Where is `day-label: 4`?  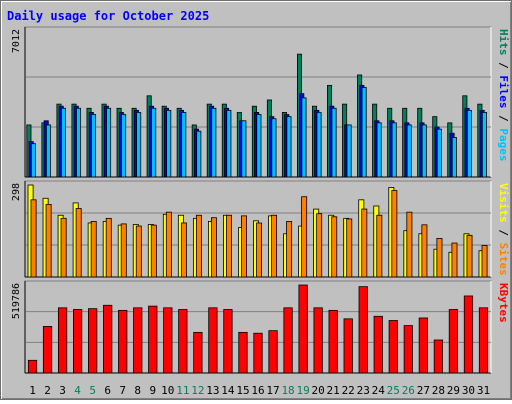 day-label: 4 is located at coordinates (77, 390).